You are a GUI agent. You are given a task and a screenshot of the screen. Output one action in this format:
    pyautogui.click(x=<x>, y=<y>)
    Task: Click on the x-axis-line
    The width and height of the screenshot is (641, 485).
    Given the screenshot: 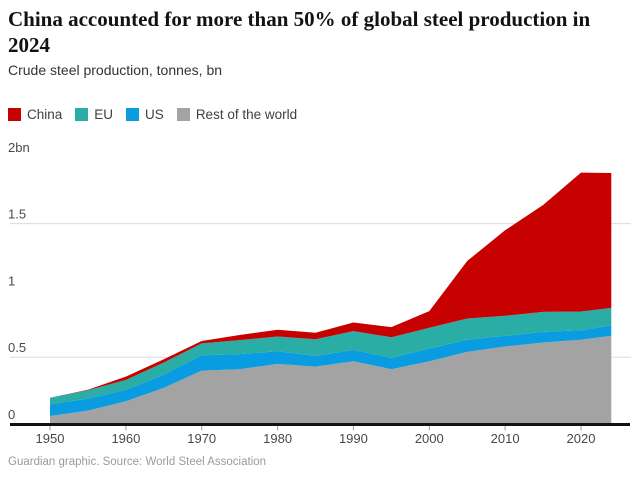 What is the action you would take?
    pyautogui.click(x=320, y=424)
    